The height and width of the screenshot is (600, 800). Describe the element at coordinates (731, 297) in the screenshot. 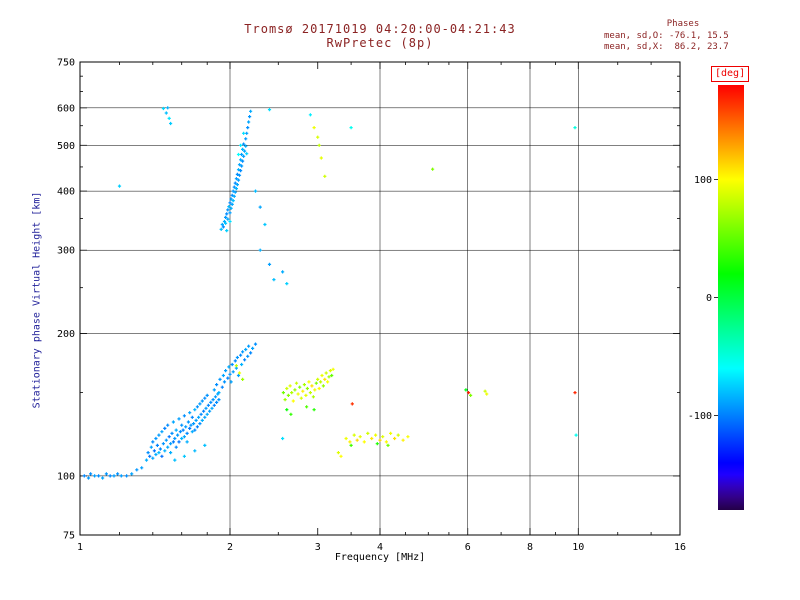

I see `colorbar` at that location.